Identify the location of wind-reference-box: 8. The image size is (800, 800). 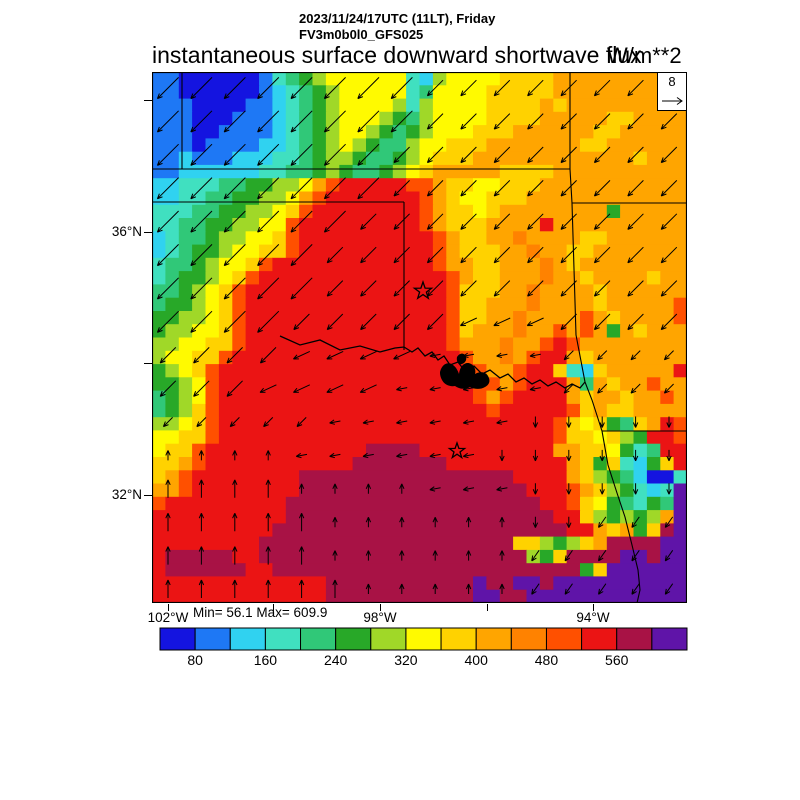
(672, 91).